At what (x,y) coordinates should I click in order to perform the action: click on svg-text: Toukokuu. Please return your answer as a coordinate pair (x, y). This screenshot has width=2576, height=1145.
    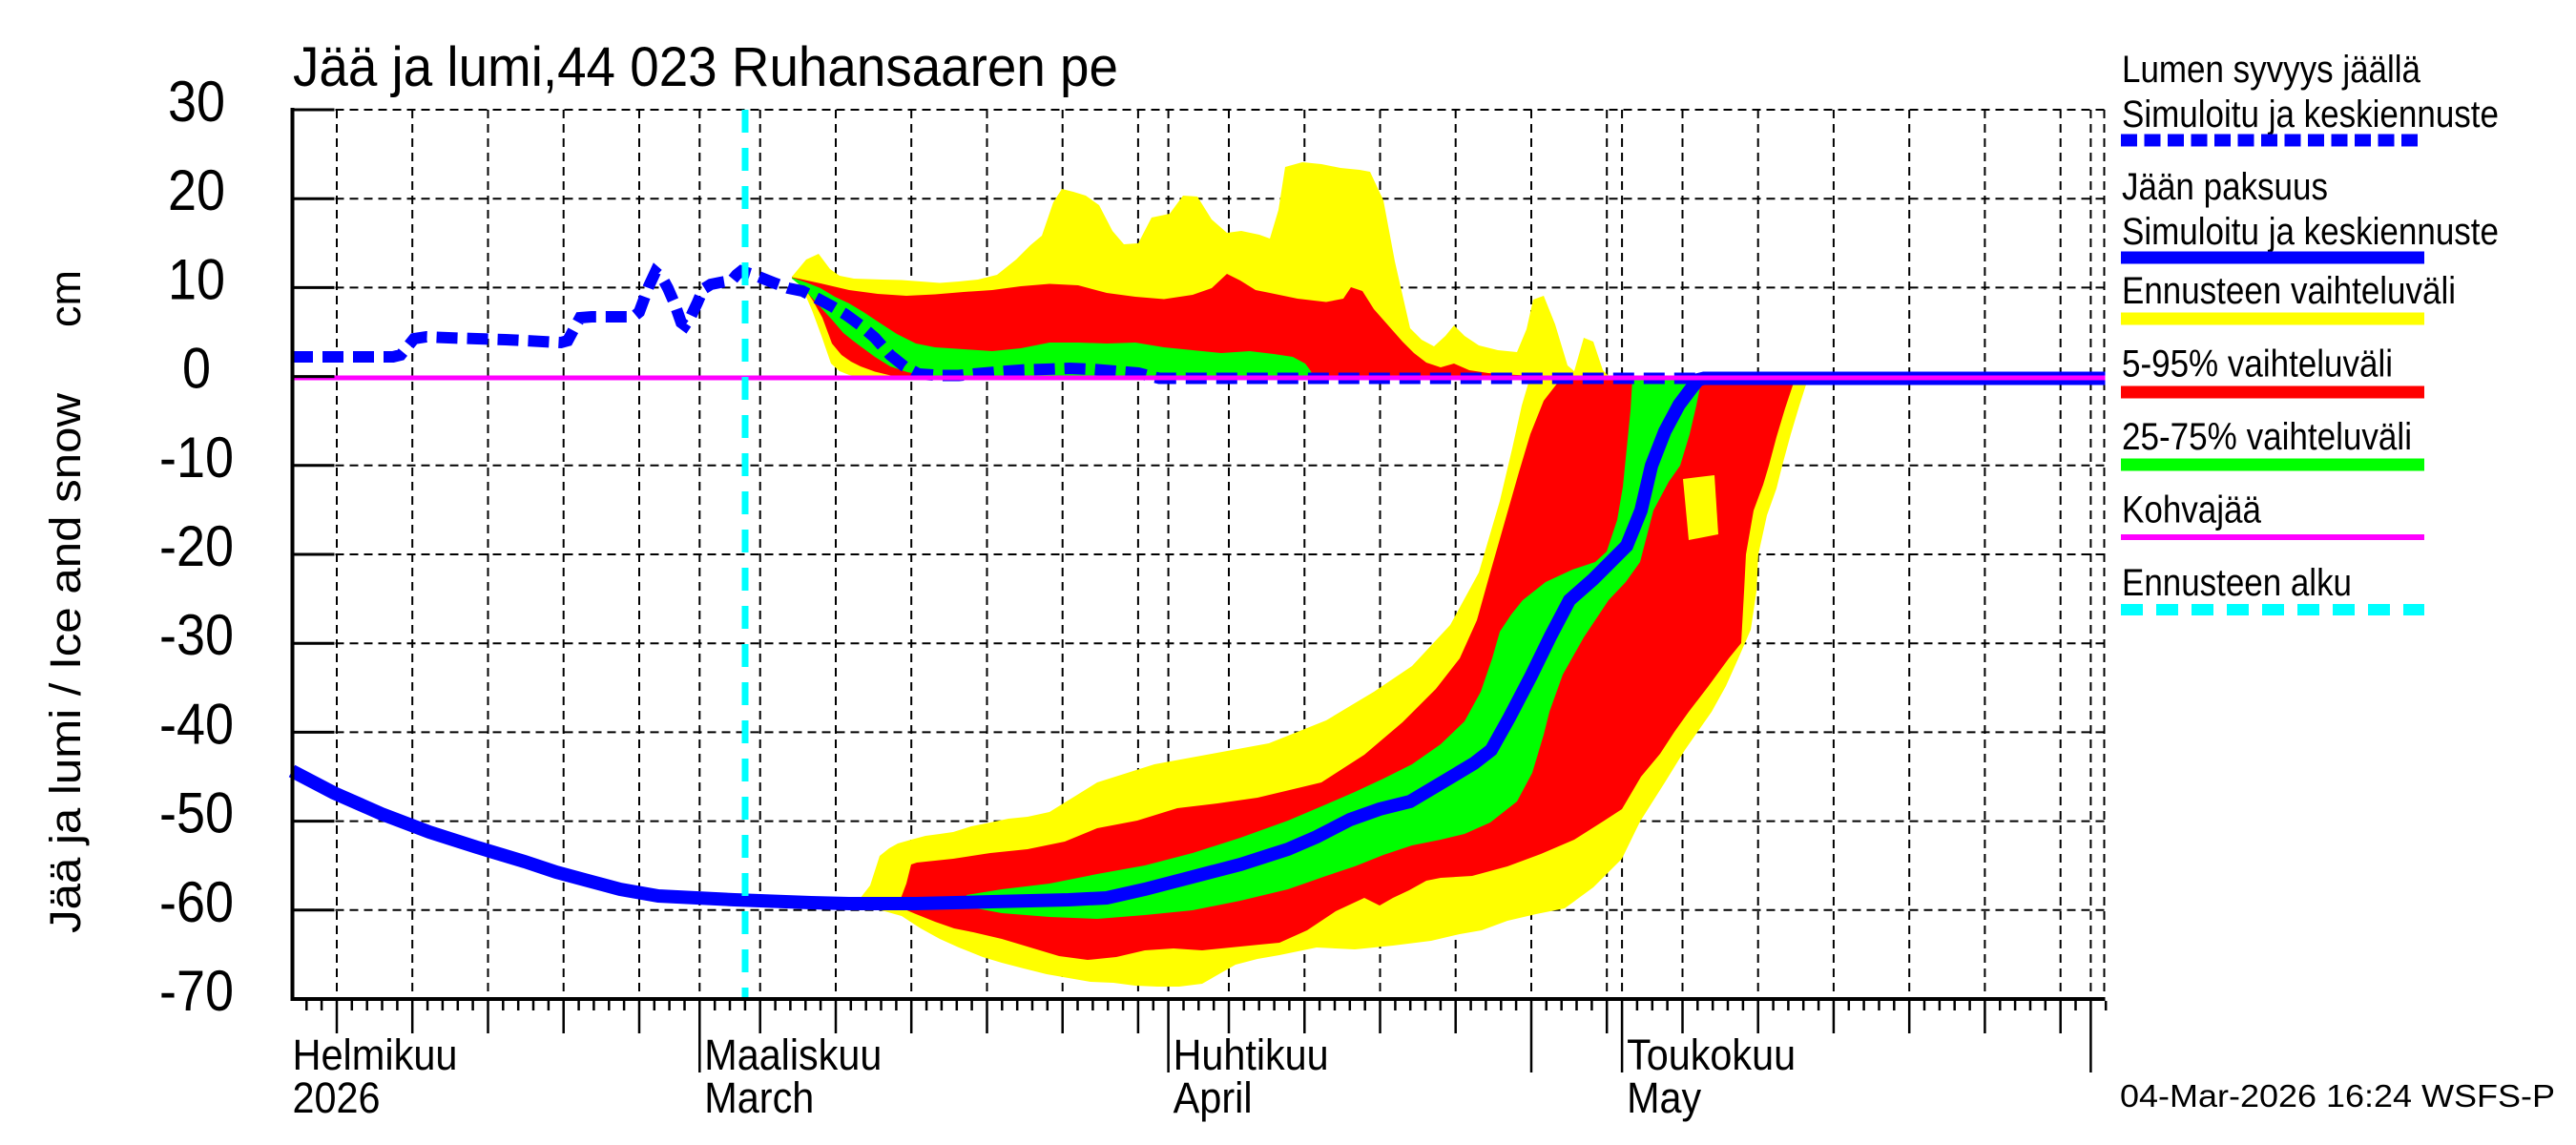
    Looking at the image, I should click on (1711, 1055).